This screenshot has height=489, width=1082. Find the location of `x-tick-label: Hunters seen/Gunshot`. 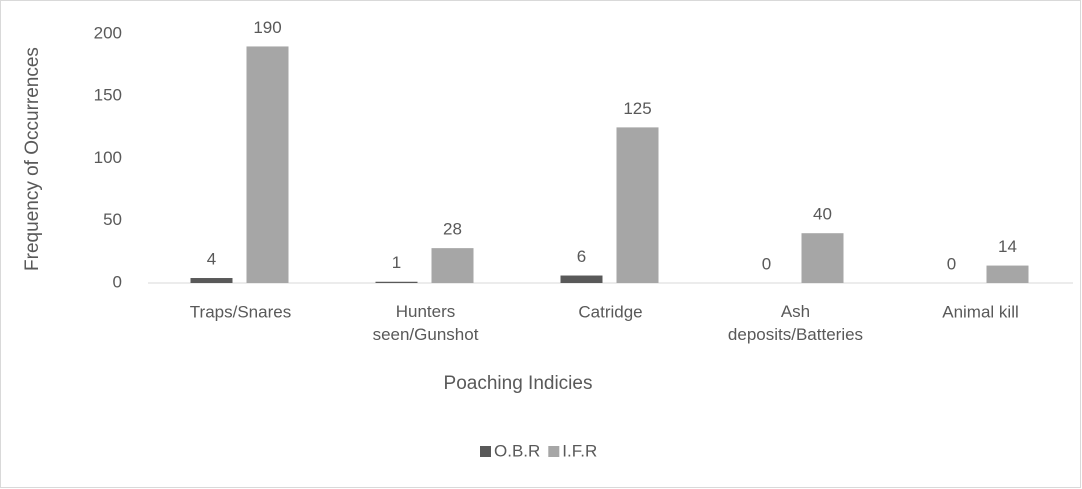

x-tick-label: Hunters seen/Gunshot is located at coordinates (426, 323).